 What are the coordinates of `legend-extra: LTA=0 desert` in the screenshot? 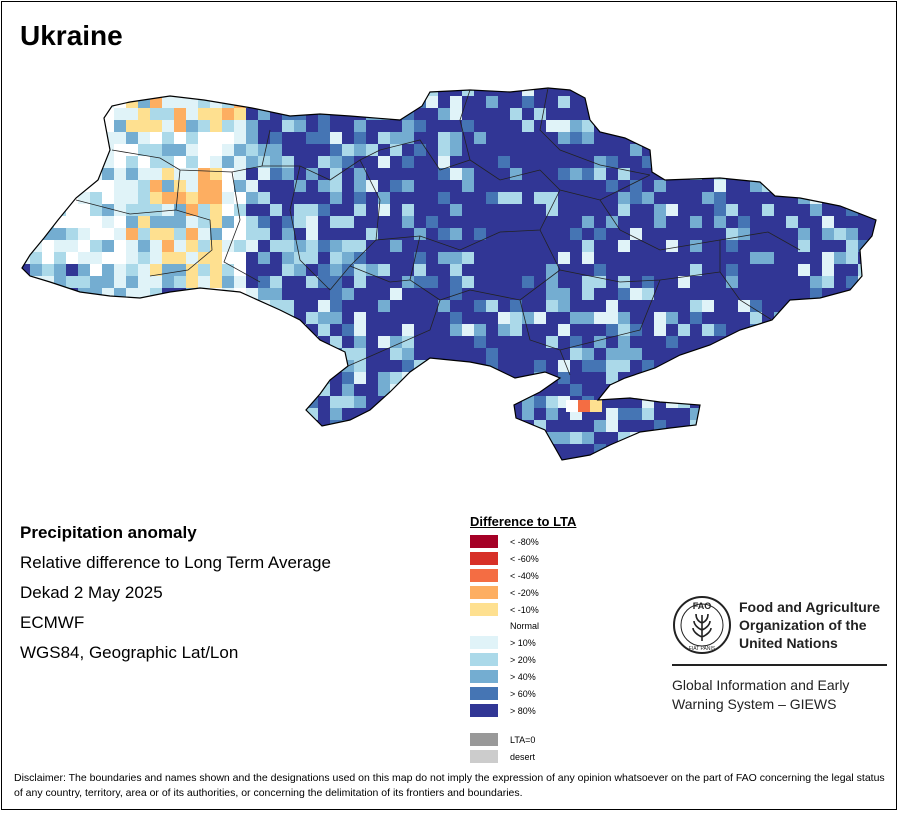 It's located at (523, 748).